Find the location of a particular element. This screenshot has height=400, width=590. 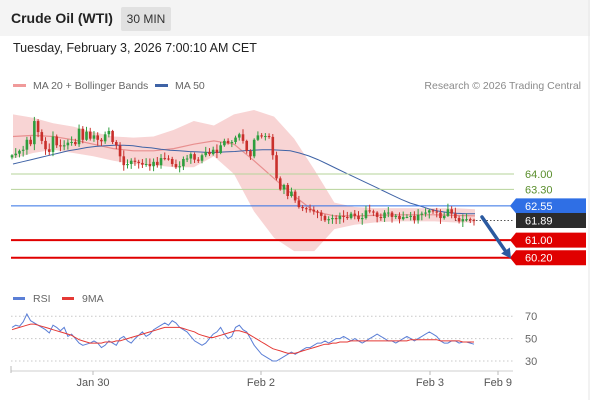

support-label: 61.00 is located at coordinates (539, 241).